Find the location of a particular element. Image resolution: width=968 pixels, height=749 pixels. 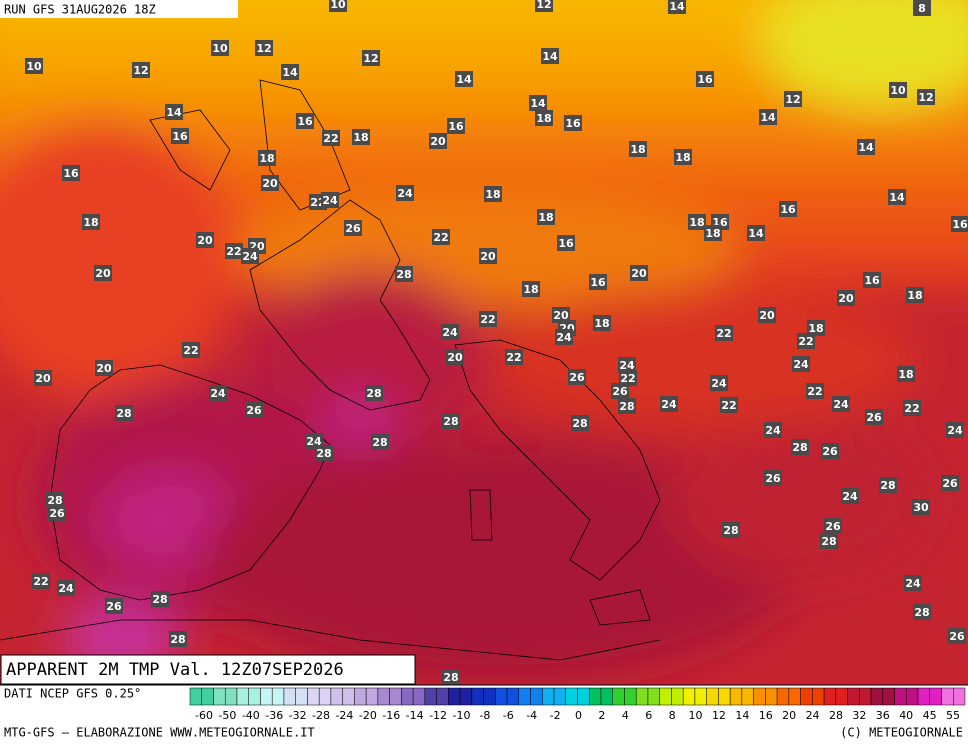

value-label: 12 is located at coordinates (370, 58).